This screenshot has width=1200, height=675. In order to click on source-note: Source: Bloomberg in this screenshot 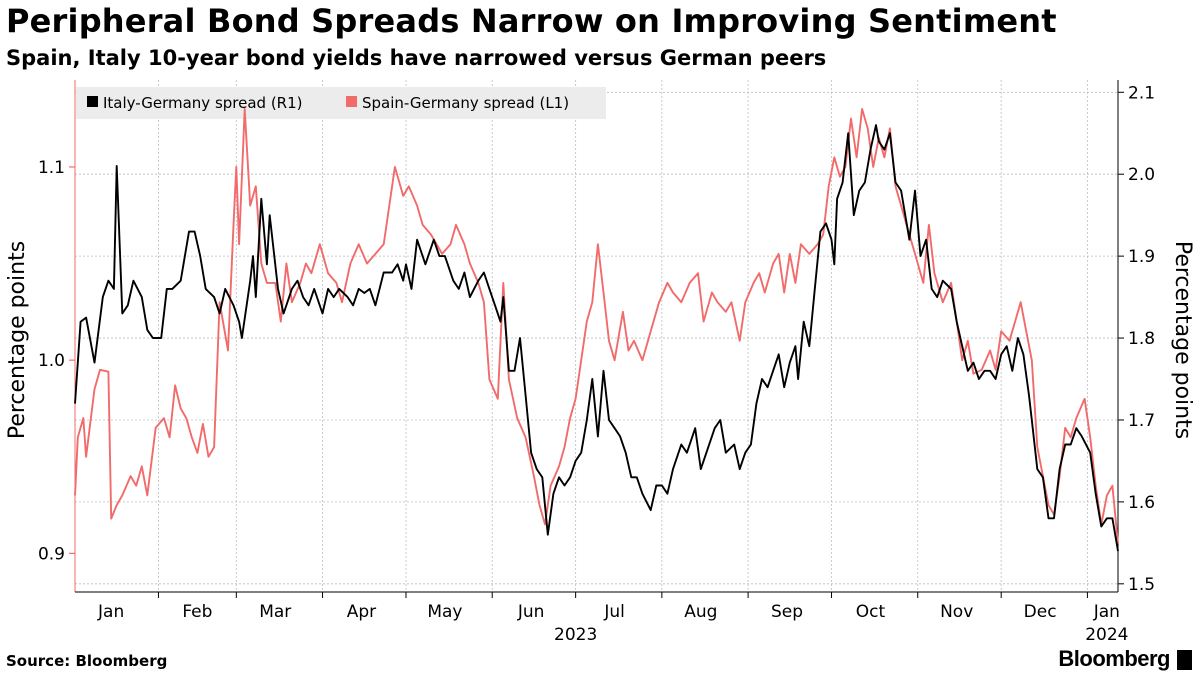, I will do `click(87, 661)`.